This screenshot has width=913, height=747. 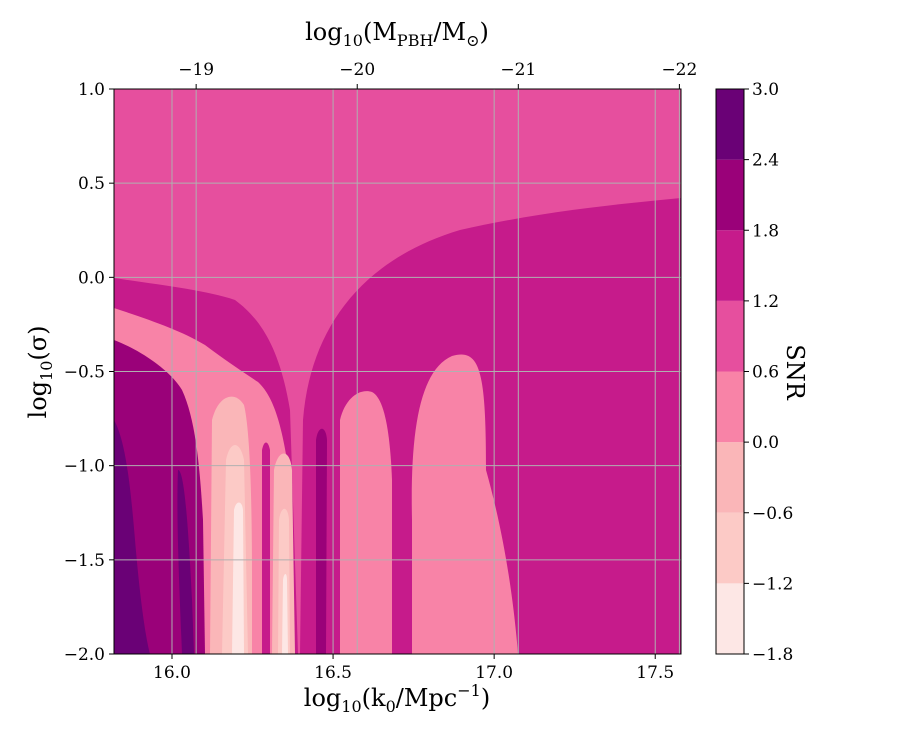 I want to click on contour-region-snr-0.0-center, so click(x=366, y=522).